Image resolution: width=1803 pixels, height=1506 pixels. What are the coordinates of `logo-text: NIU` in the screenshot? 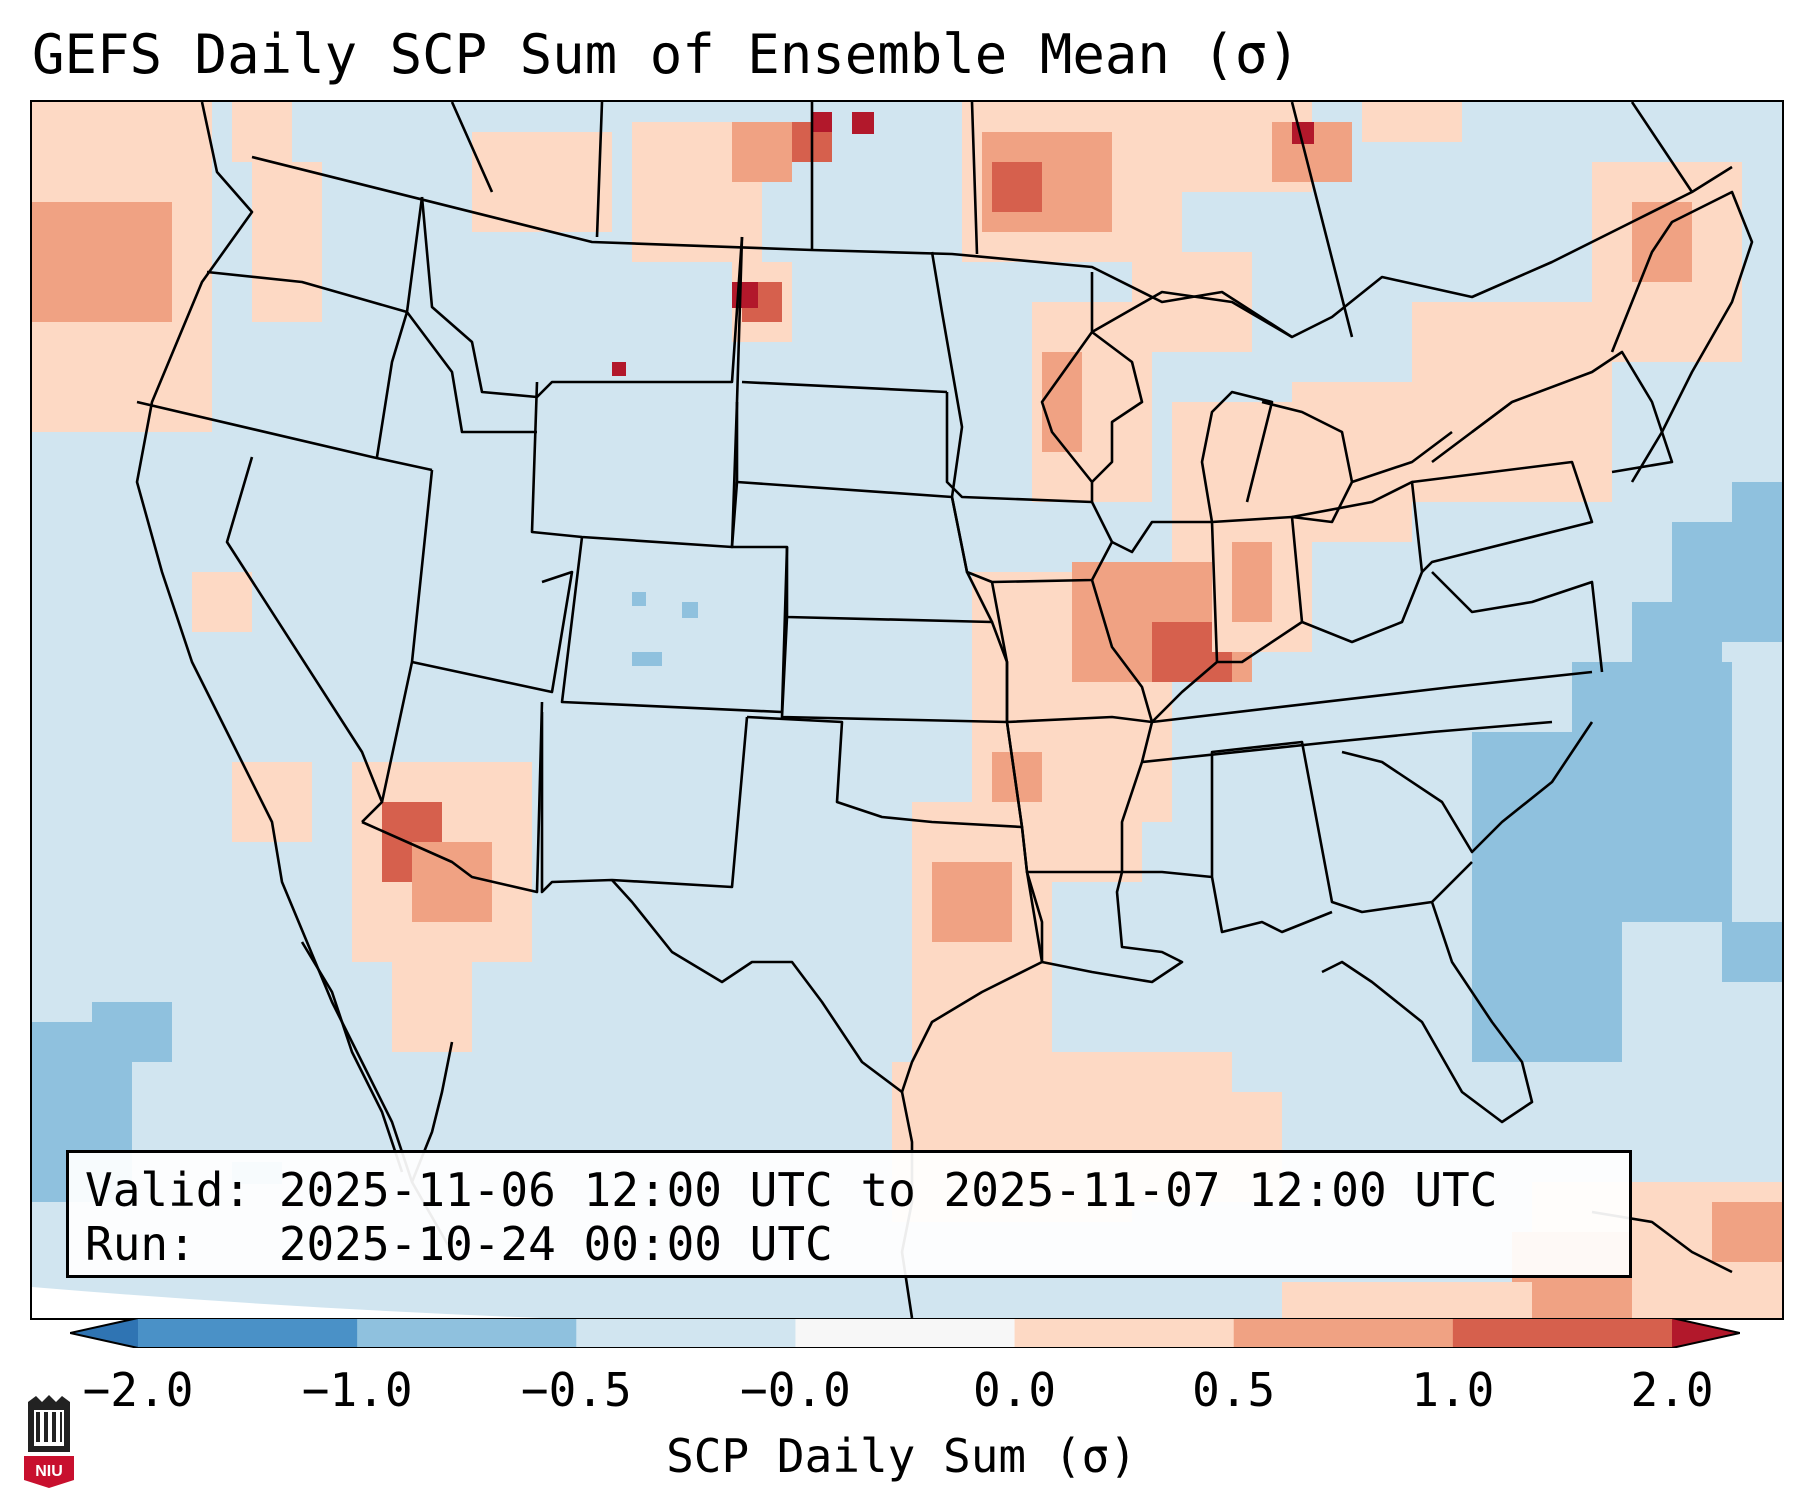 It's located at (49, 1471).